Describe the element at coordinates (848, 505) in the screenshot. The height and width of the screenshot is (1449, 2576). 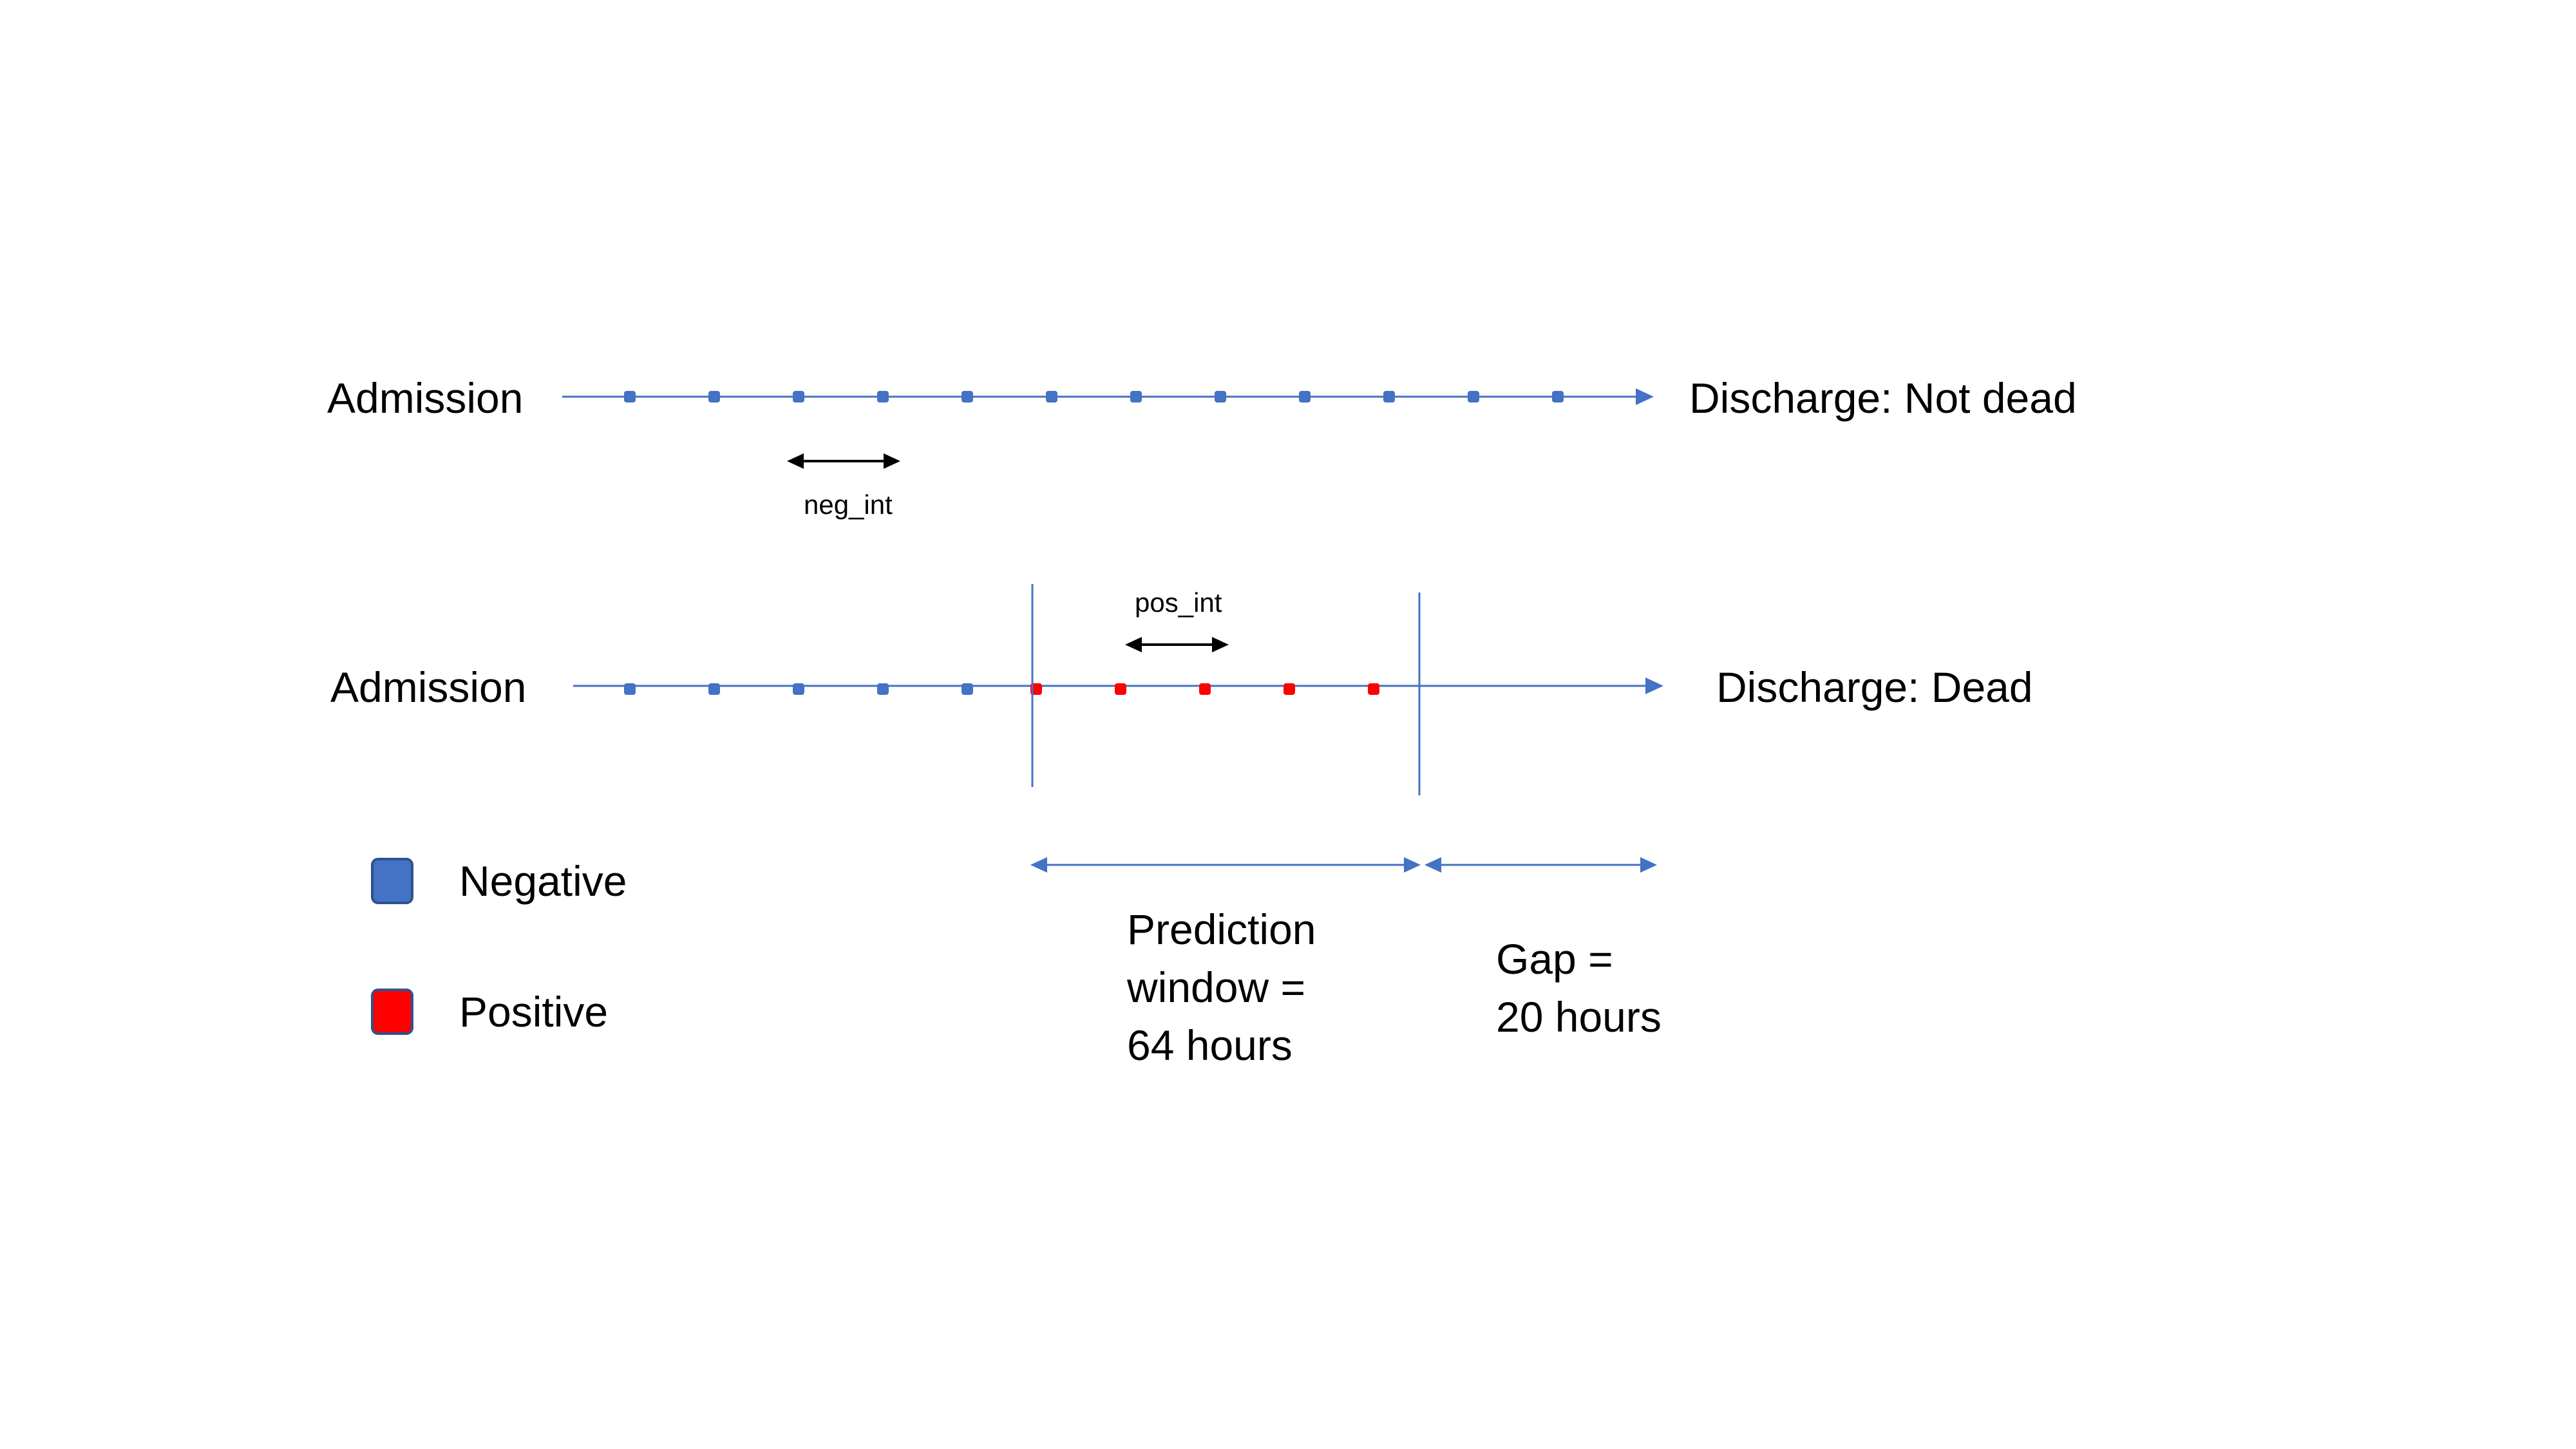
I see `neg-int-label: neg_int` at that location.